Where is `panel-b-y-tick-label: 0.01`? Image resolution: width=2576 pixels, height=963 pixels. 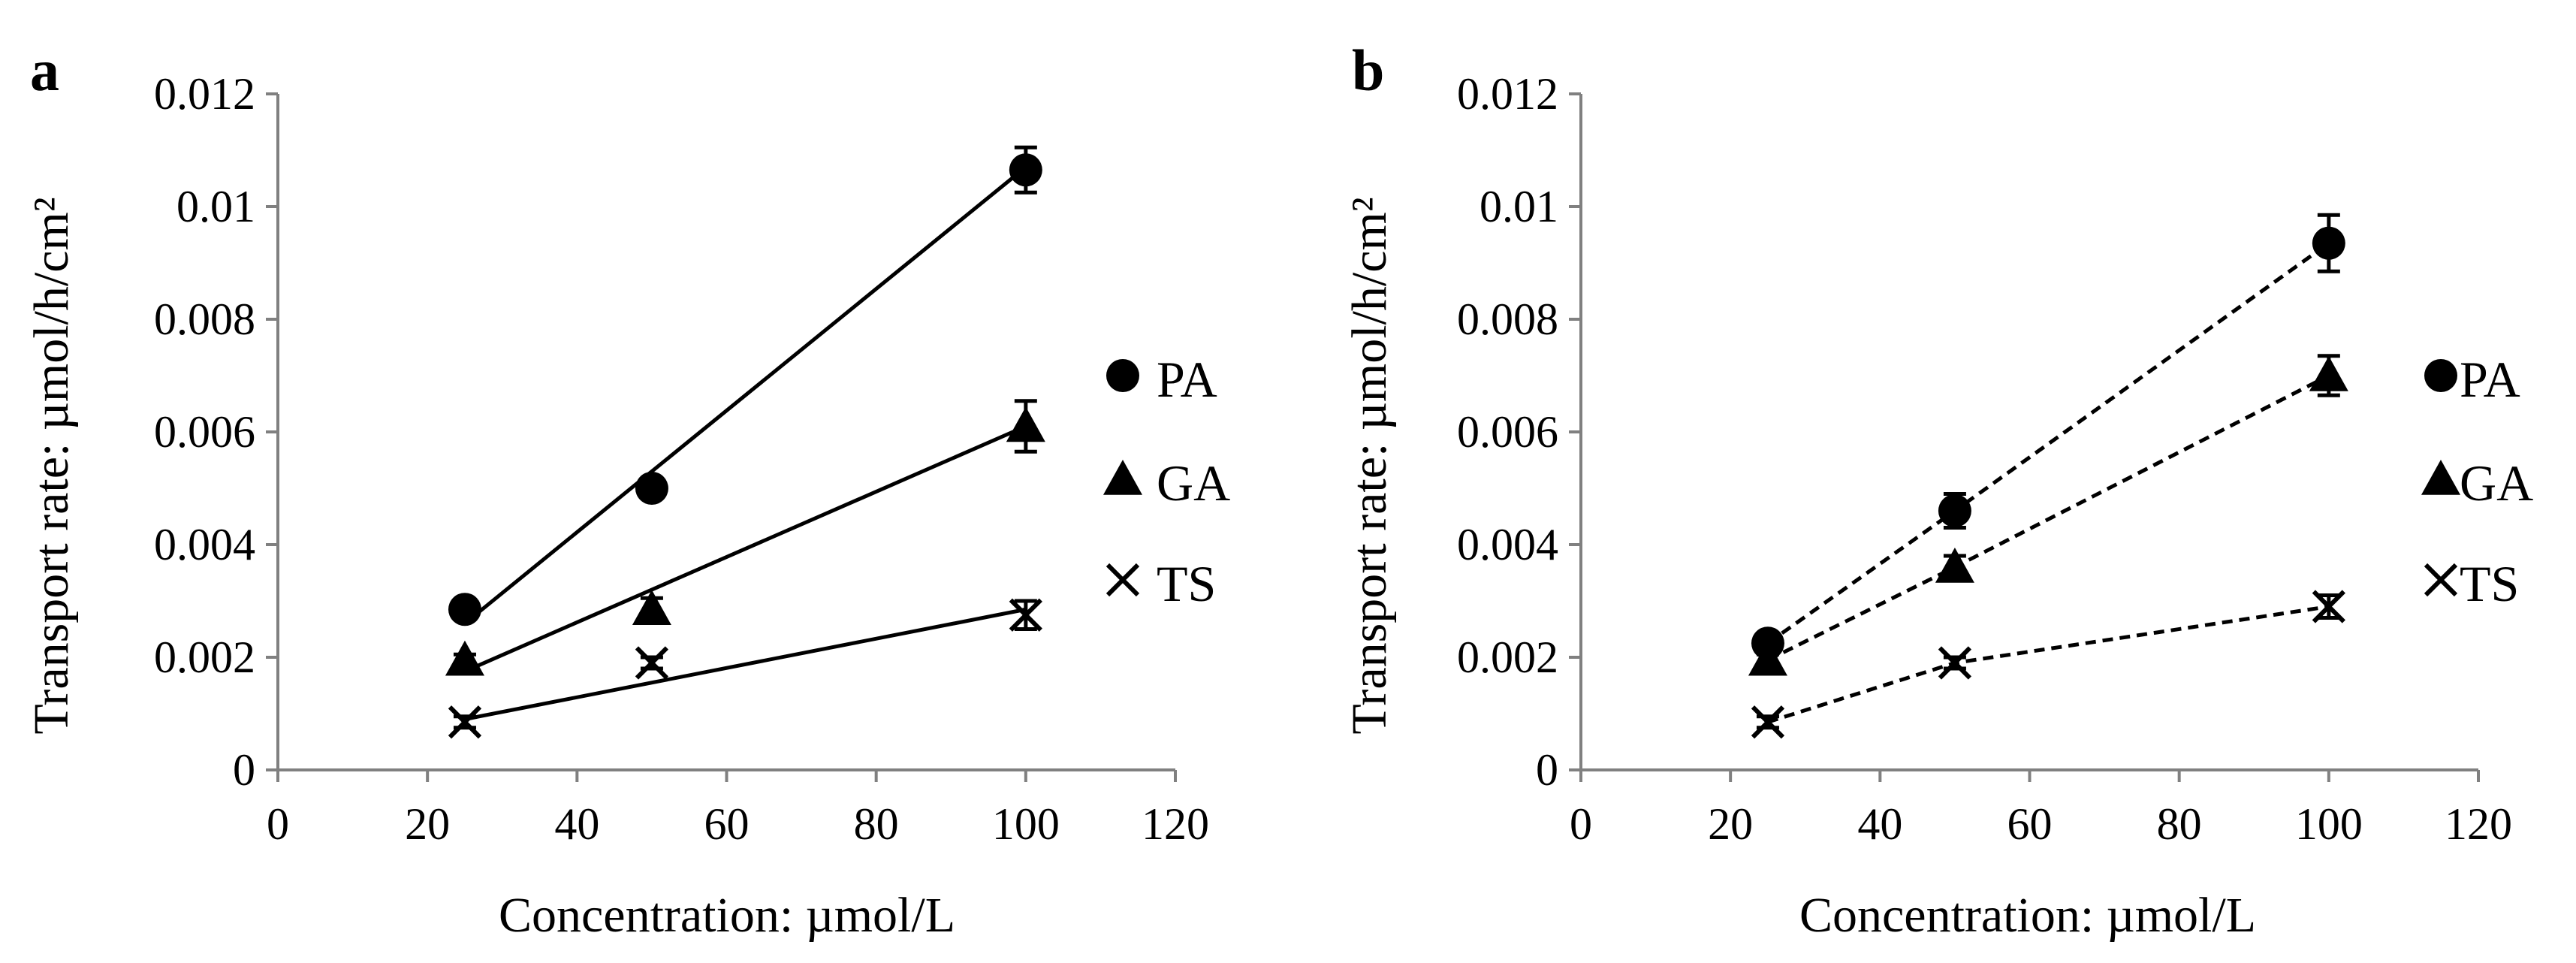
panel-b-y-tick-label: 0.01 is located at coordinates (1519, 206).